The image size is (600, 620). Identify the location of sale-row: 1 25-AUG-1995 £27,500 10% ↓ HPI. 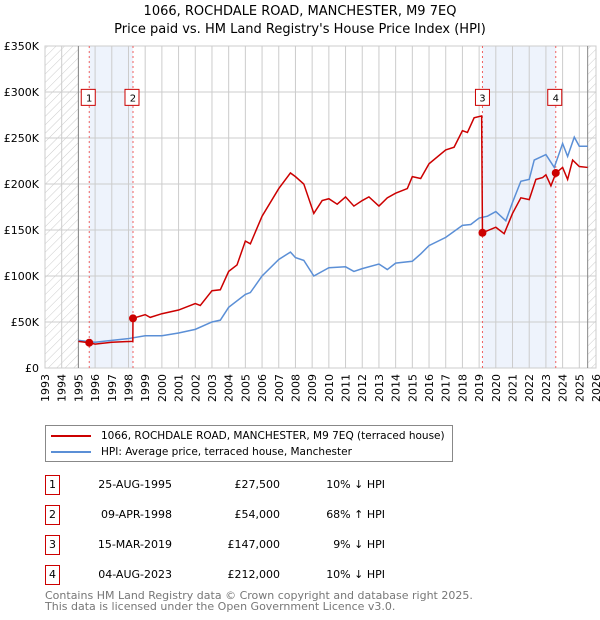
(255, 485).